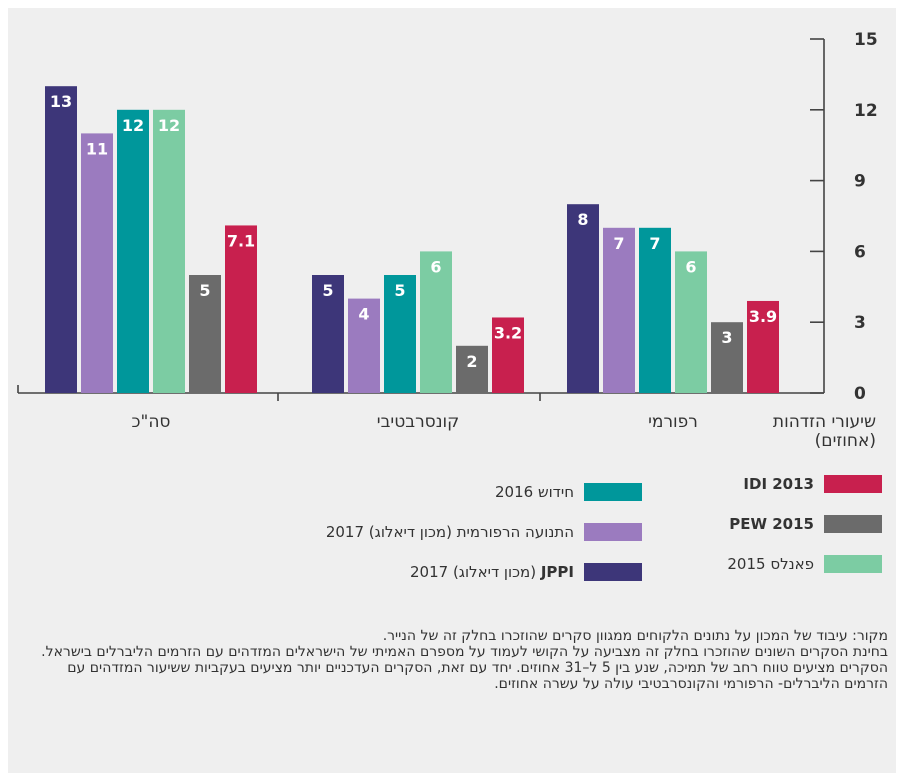  Describe the element at coordinates (853, 484) in the screenshot. I see `legend-swatch-idi` at that location.